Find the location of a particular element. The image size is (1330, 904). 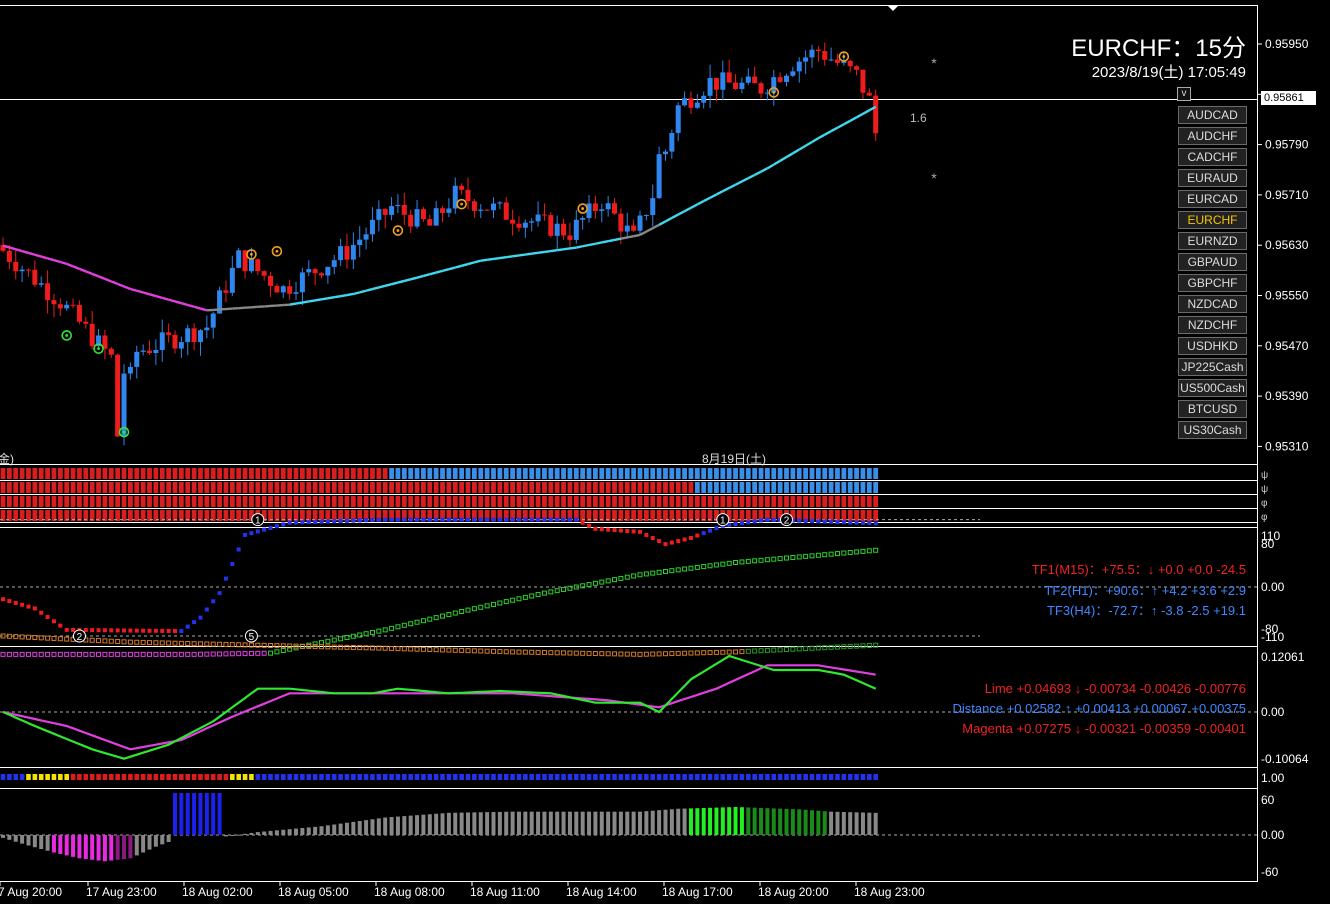

collapse-button: v is located at coordinates (1184, 94).